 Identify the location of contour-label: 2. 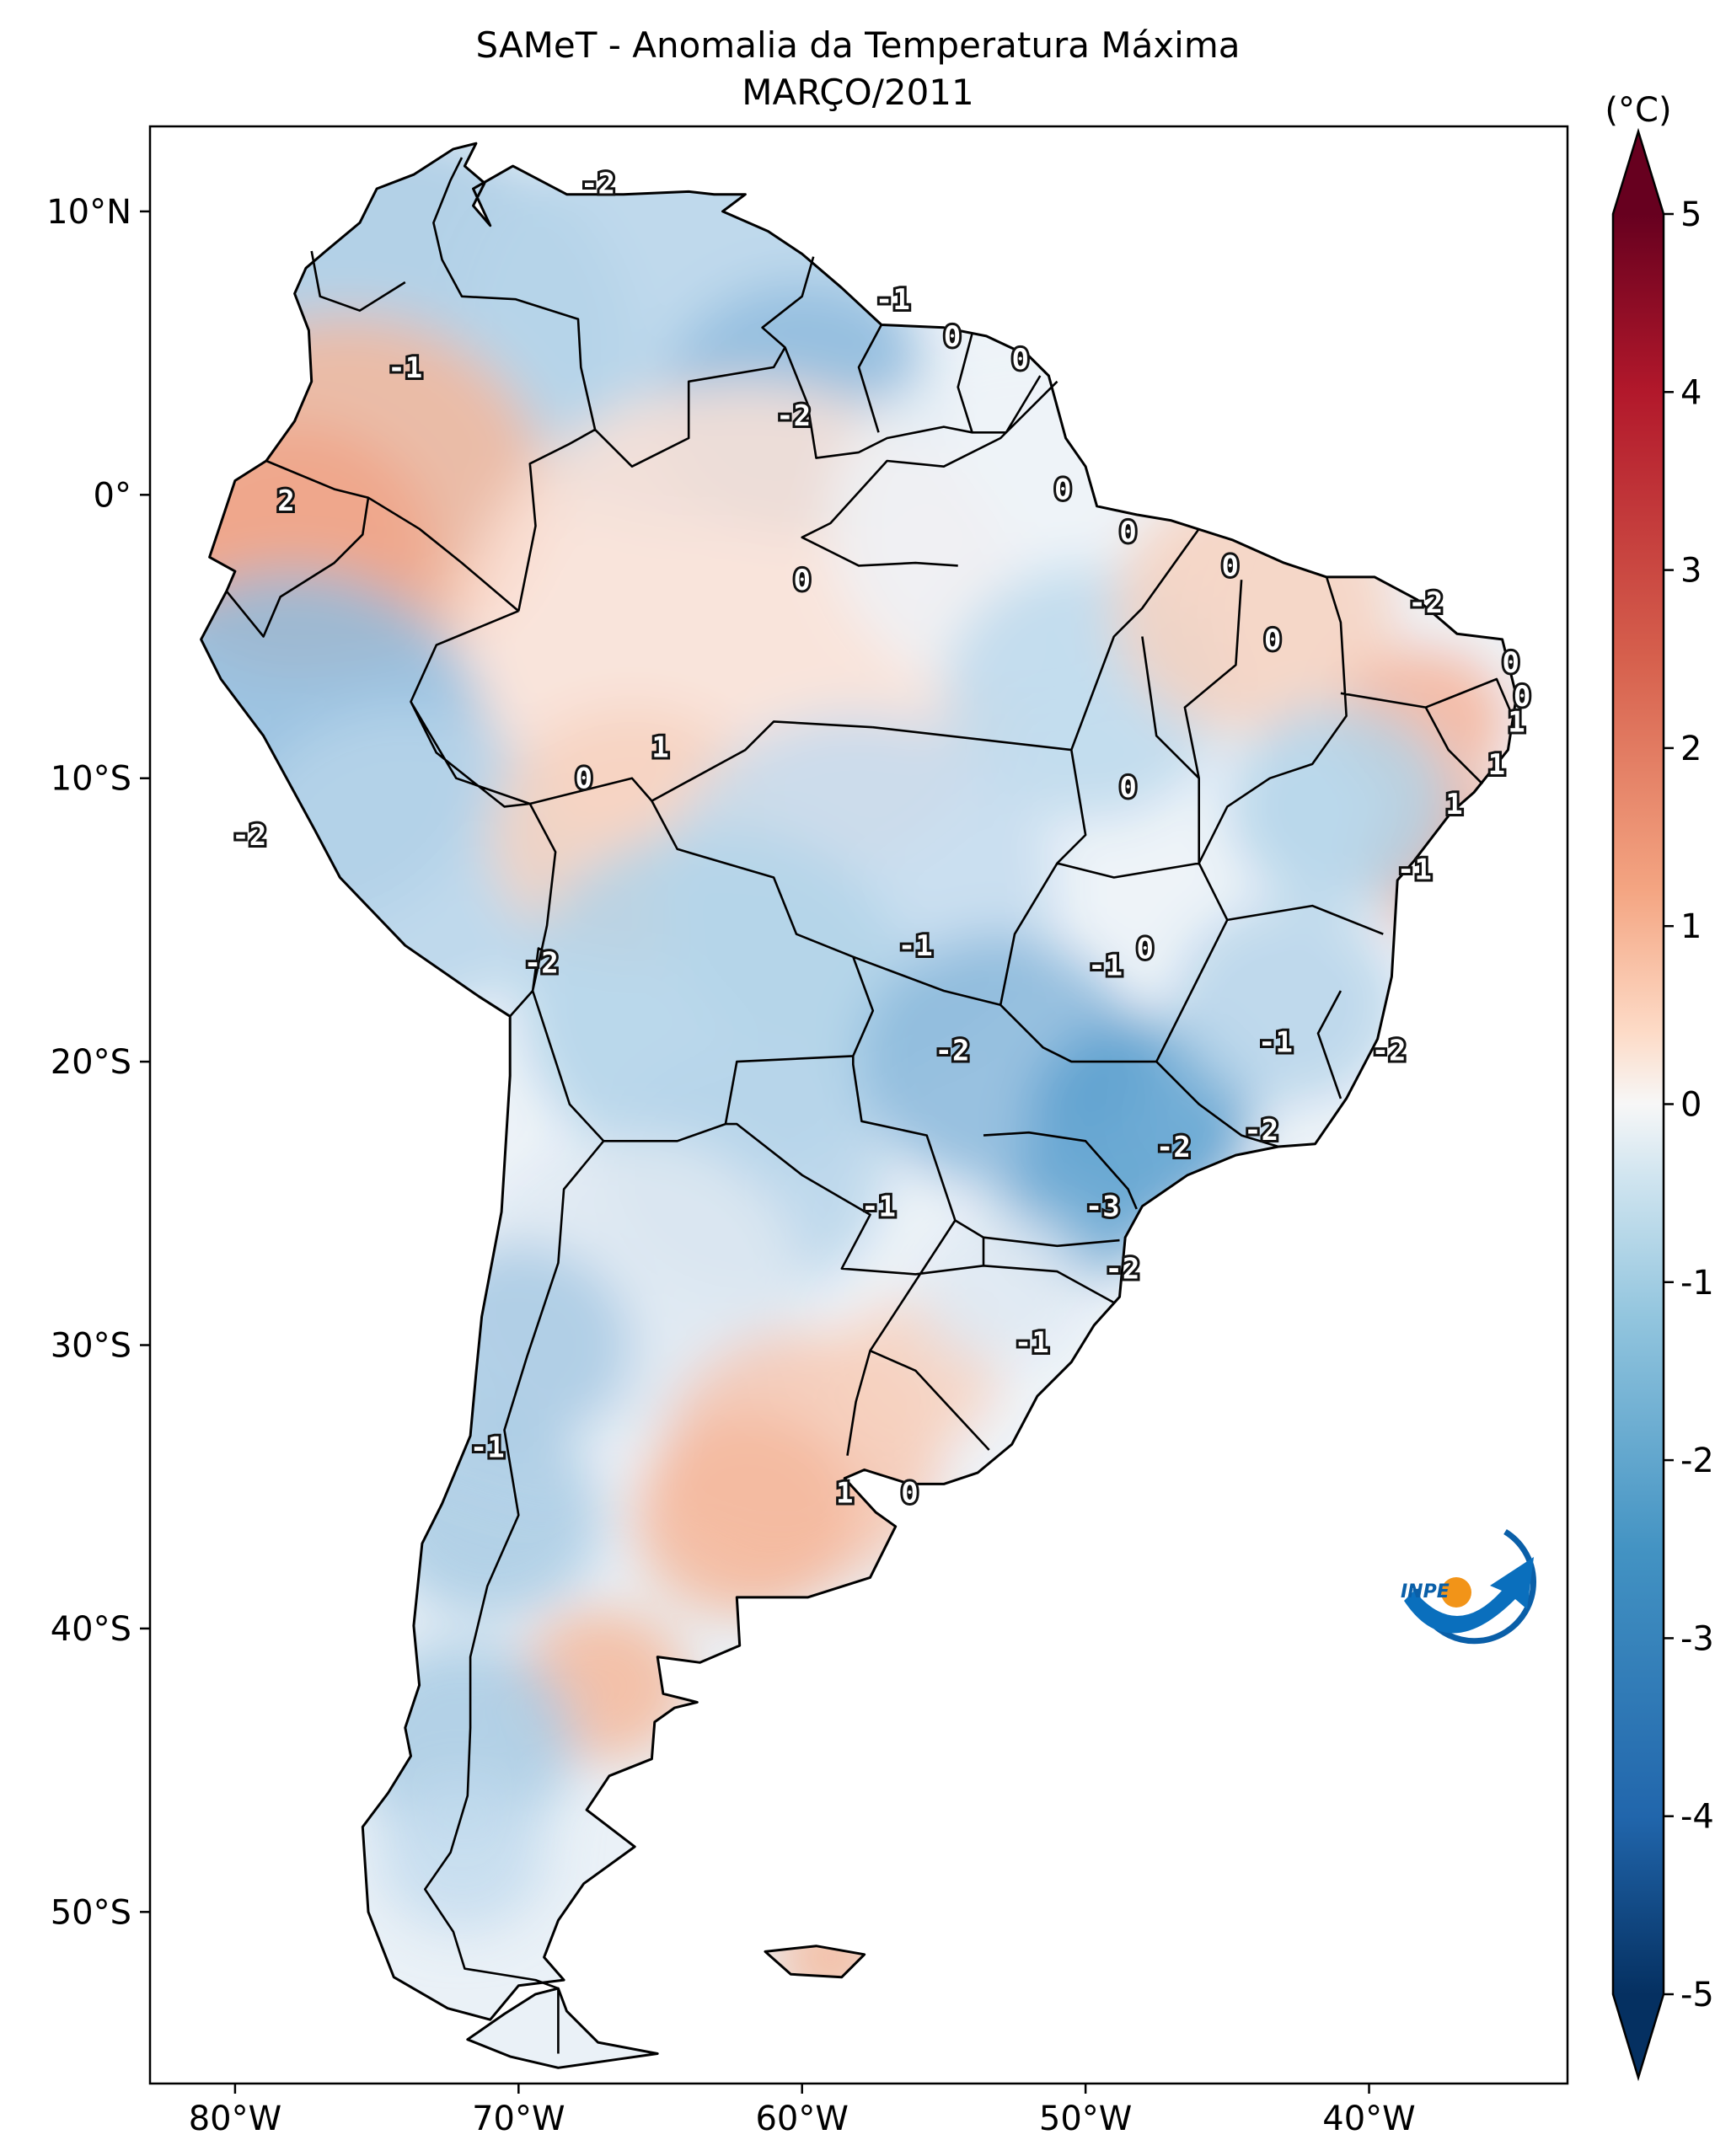
(285, 501).